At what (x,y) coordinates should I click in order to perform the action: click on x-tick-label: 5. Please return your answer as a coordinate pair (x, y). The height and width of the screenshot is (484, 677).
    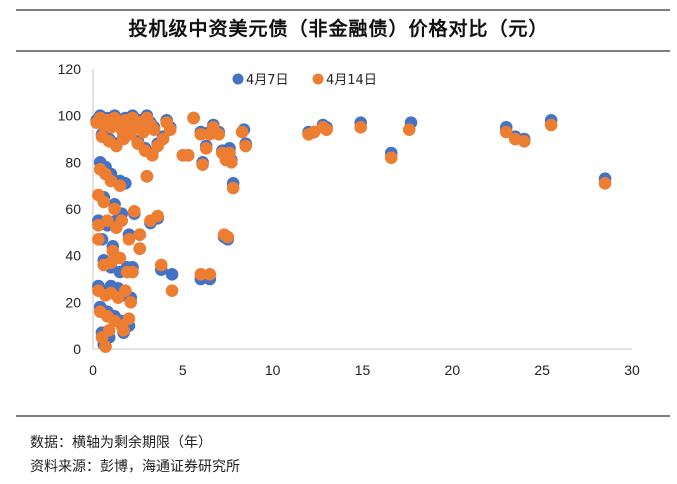
    Looking at the image, I should click on (183, 370).